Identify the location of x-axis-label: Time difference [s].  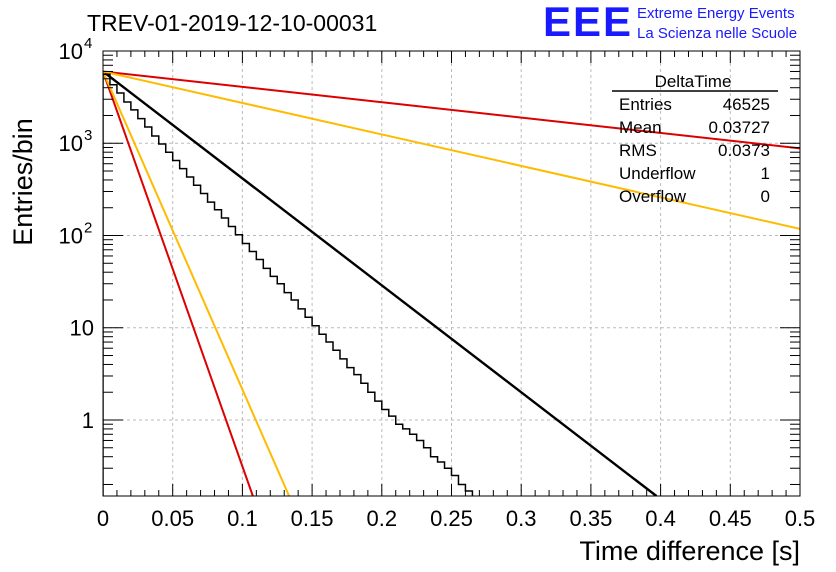
(689, 551).